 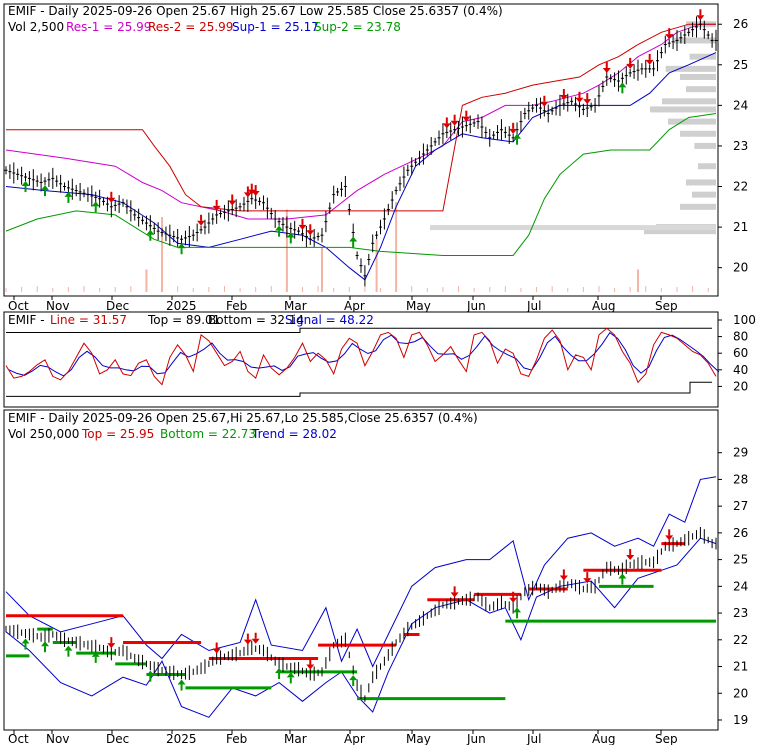 I want to click on osc-y-tick-label: 40, so click(x=740, y=370).